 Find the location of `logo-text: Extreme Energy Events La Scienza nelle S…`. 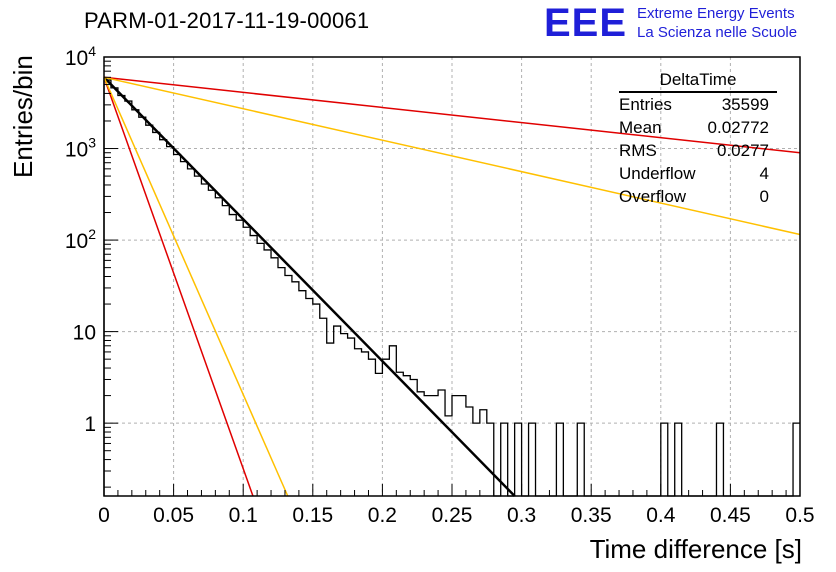

logo-text: Extreme Energy Events La Scienza nelle S… is located at coordinates (717, 23).